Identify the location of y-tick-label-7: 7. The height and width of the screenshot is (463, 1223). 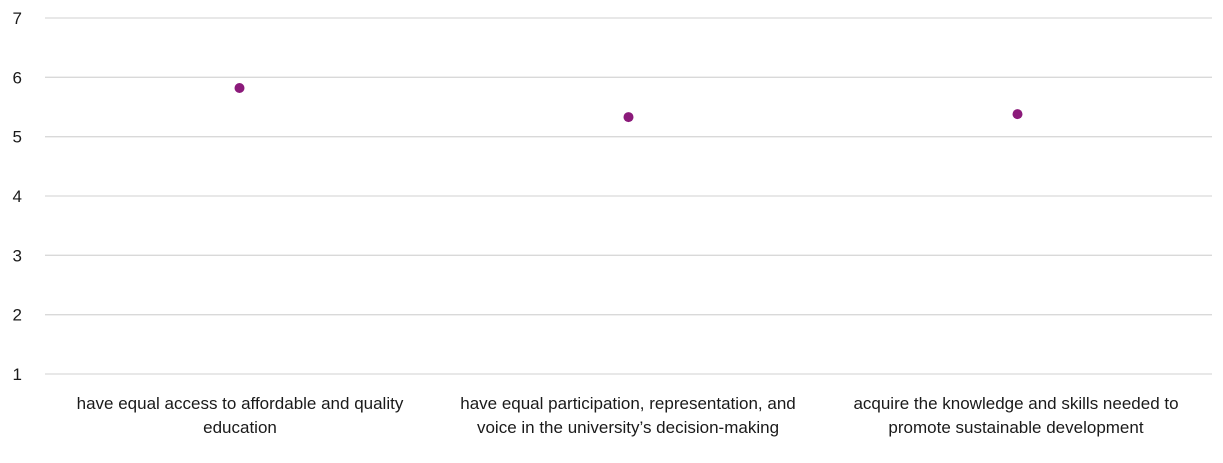
(17, 18).